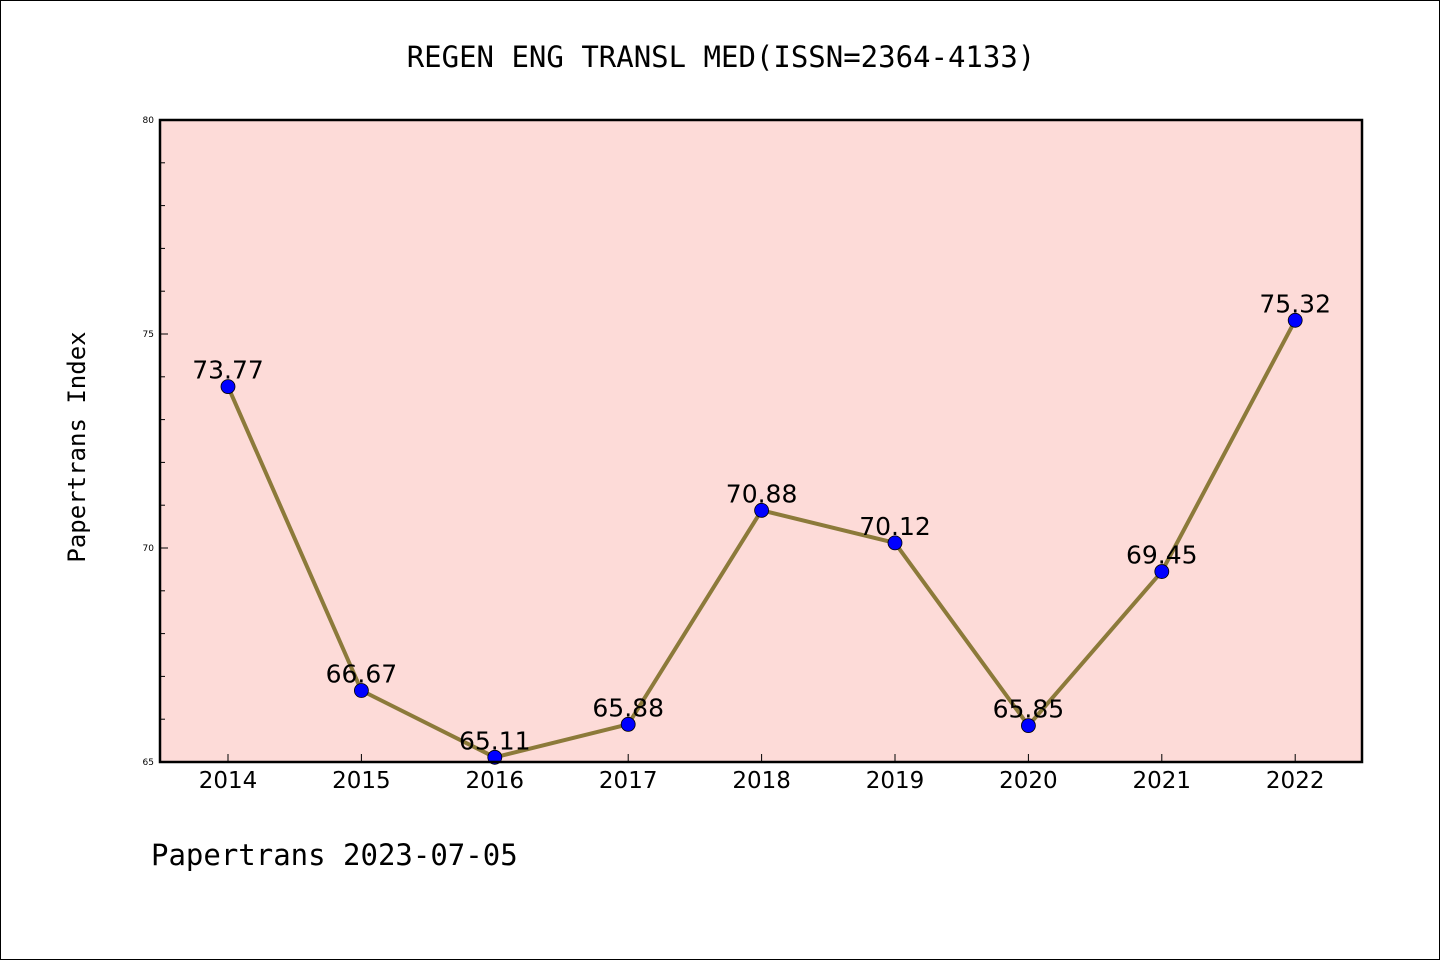 Image resolution: width=1440 pixels, height=961 pixels. Describe the element at coordinates (148, 335) in the screenshot. I see `y-tick-label: 75` at that location.